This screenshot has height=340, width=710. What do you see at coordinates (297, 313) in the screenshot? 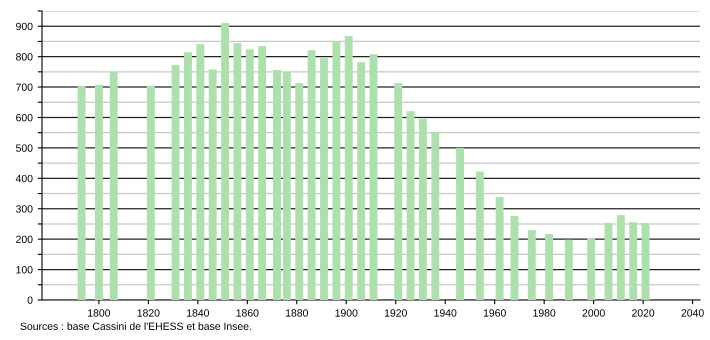
I see `x-tick-label: 1880` at bounding box center [297, 313].